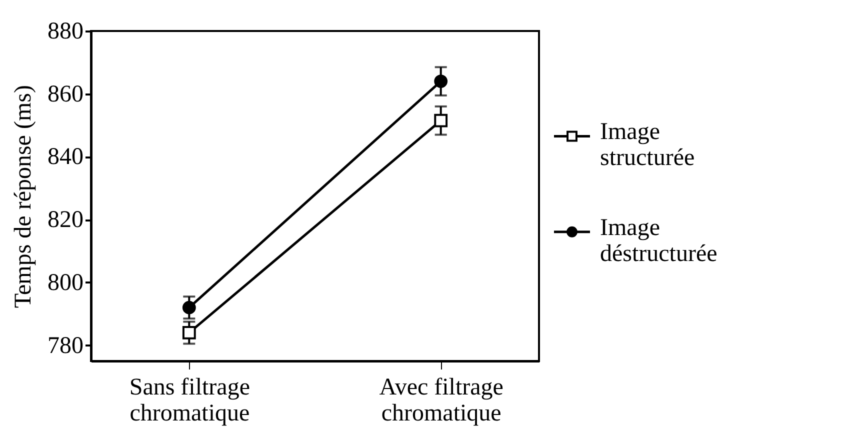 The height and width of the screenshot is (439, 841). I want to click on legend-label: Image structurée, so click(647, 145).